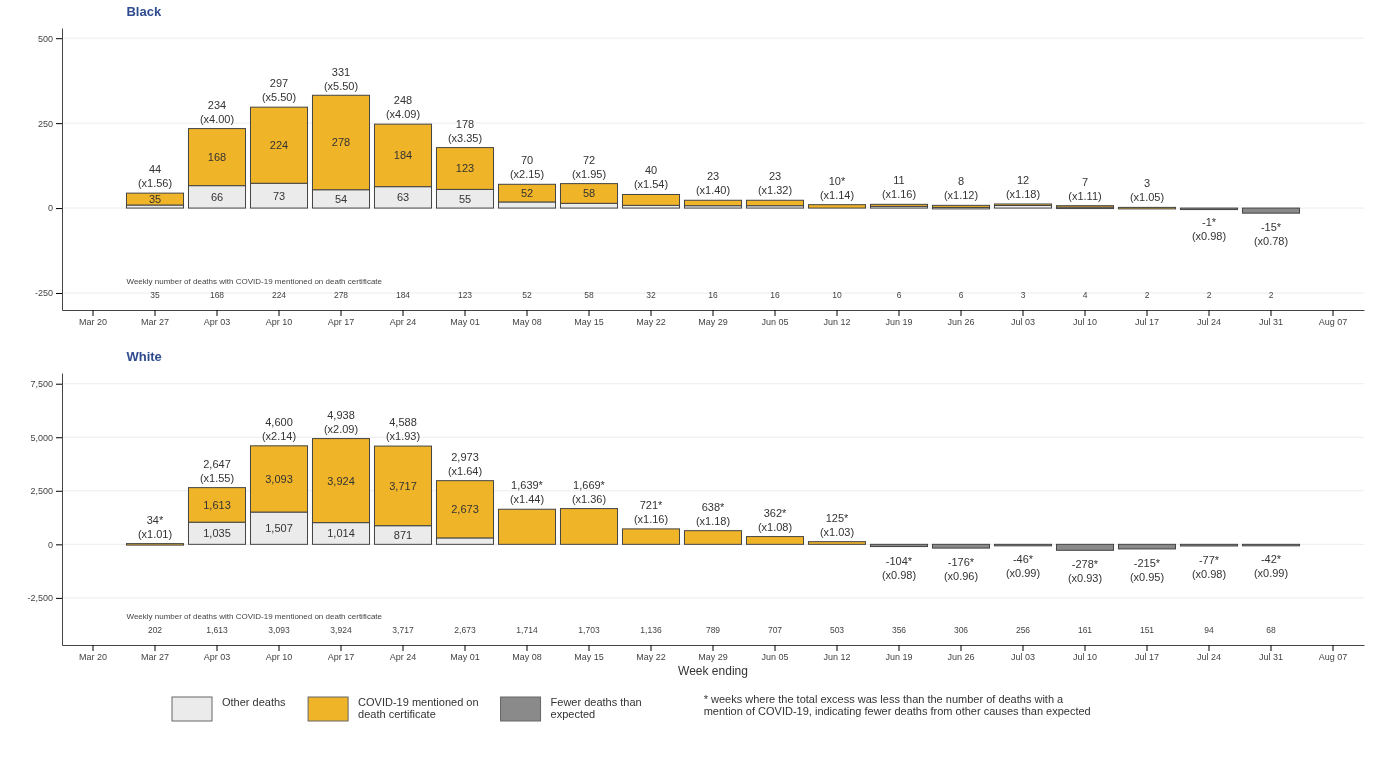 This screenshot has height=765, width=1374. Describe the element at coordinates (279, 630) in the screenshot. I see `annotation: 3,093` at that location.